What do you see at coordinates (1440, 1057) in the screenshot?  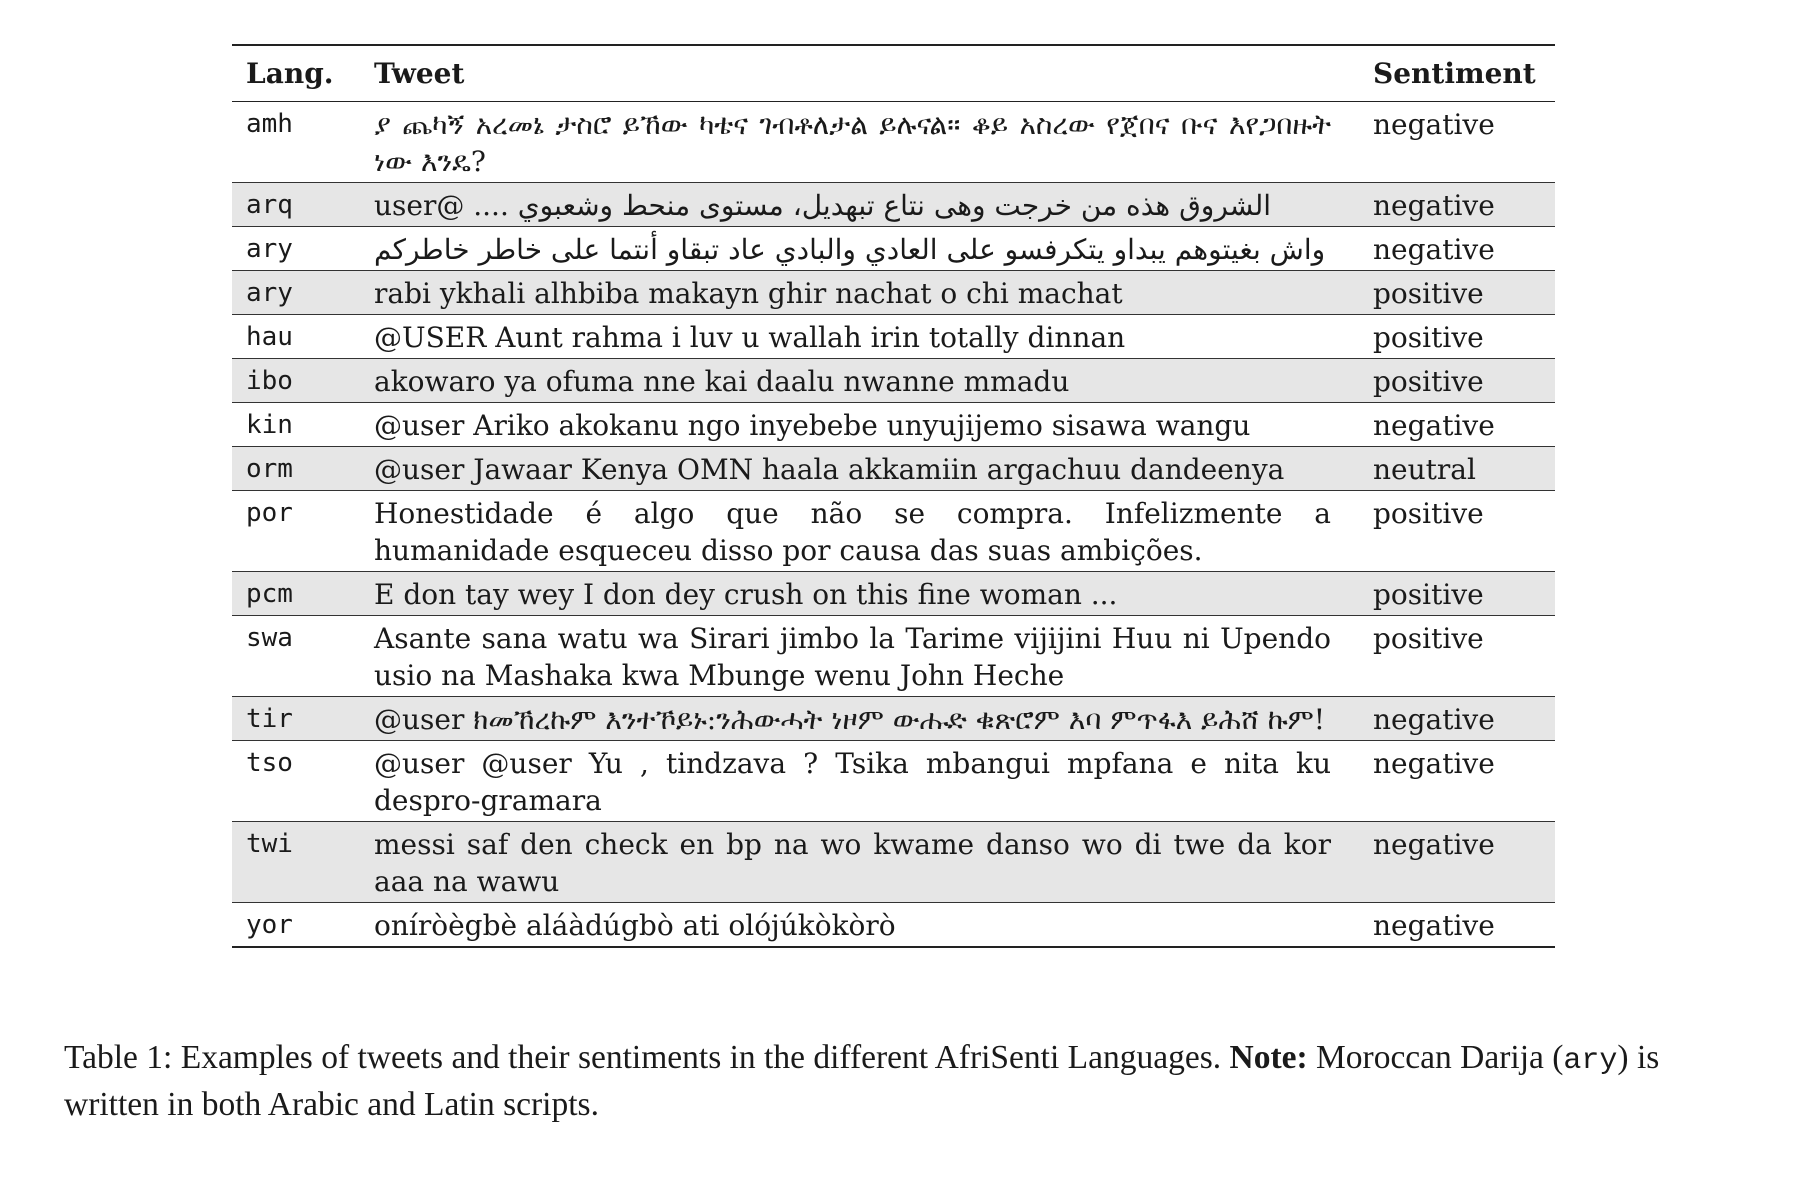 I see `caption-note-text-1: Moroccan Darija (` at bounding box center [1440, 1057].